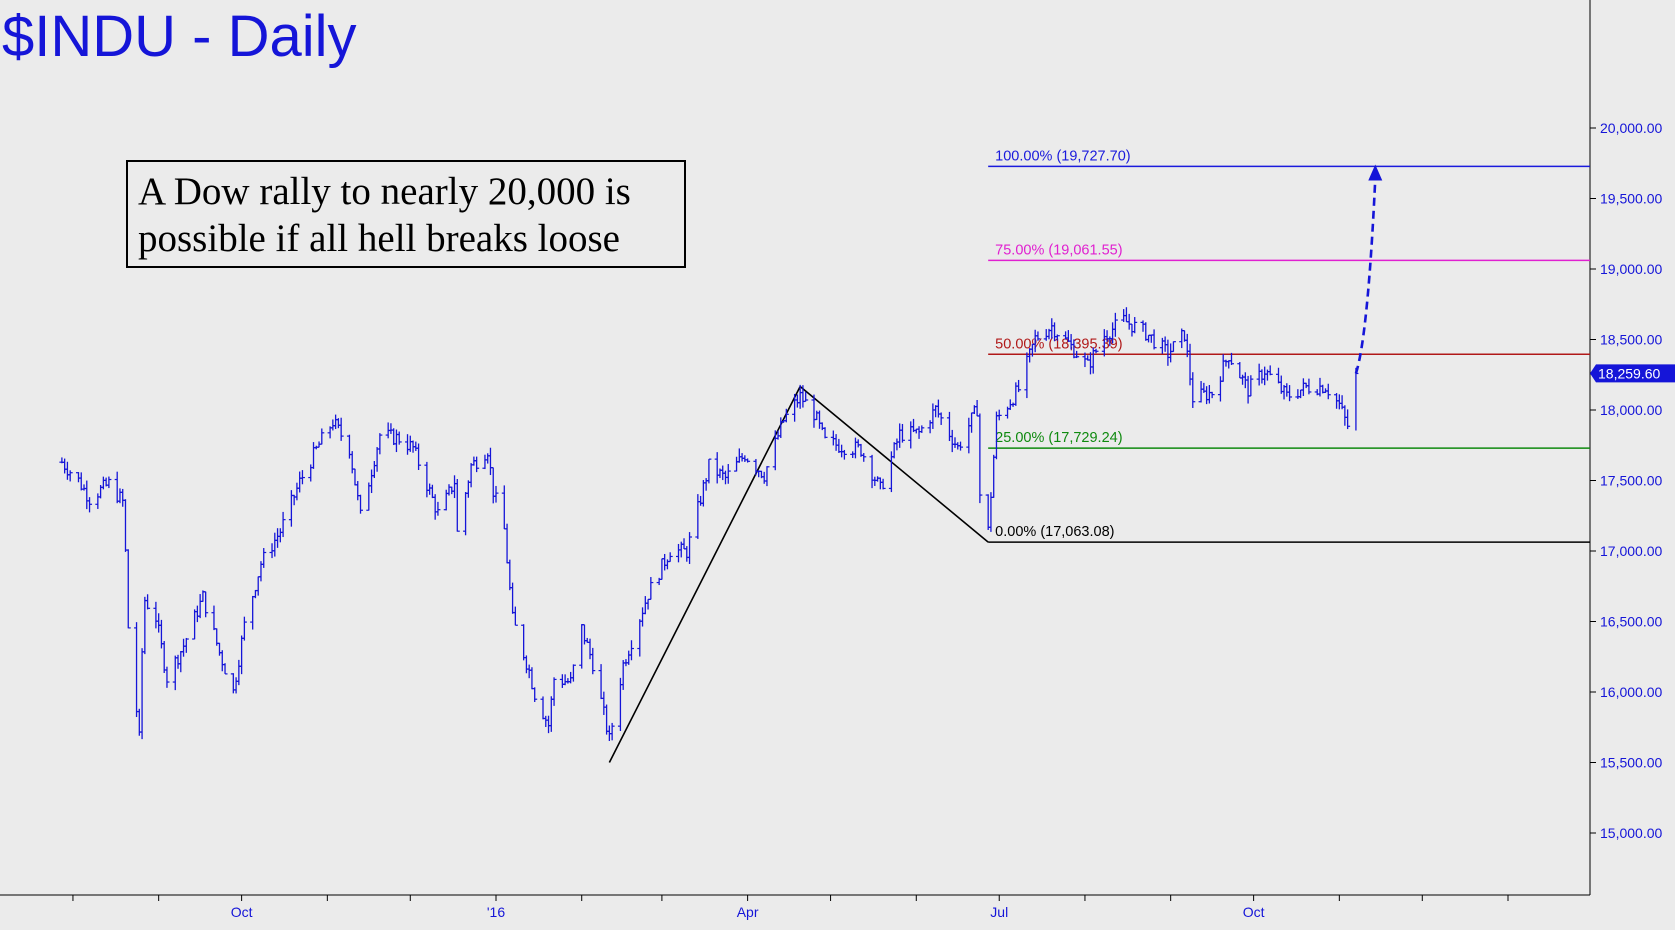 This screenshot has height=930, width=1675. What do you see at coordinates (1062, 156) in the screenshot?
I see `fib-level-label: 100.00% (19,727.70)` at bounding box center [1062, 156].